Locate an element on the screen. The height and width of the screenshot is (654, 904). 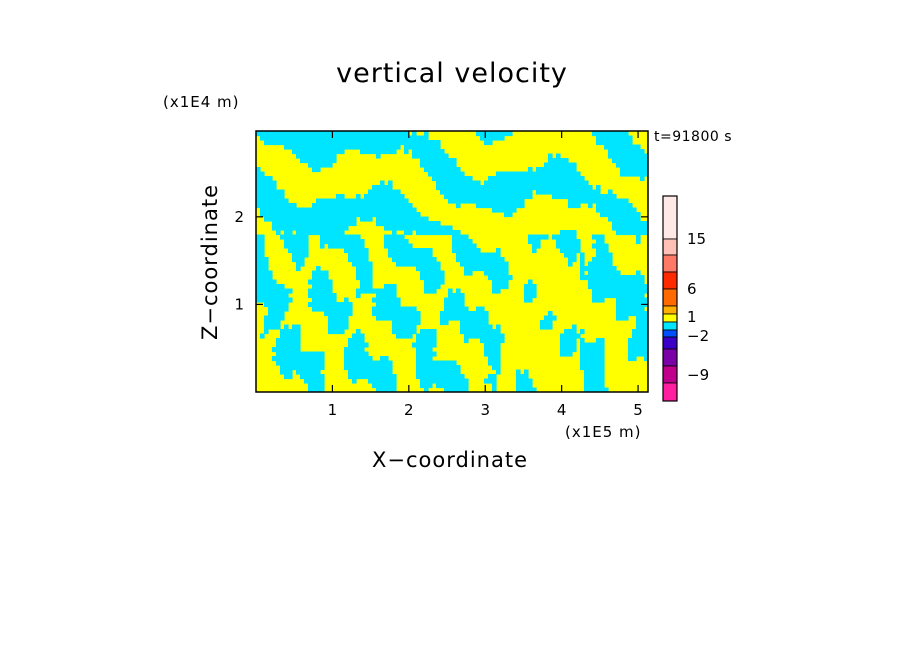
colorbar-label: −9 is located at coordinates (698, 375).